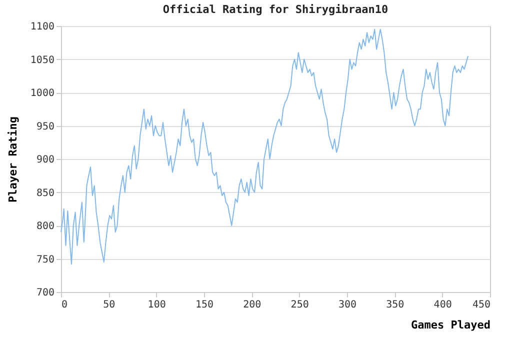 The width and height of the screenshot is (510, 340). What do you see at coordinates (42, 60) in the screenshot?
I see `y-tick-label: 1050` at bounding box center [42, 60].